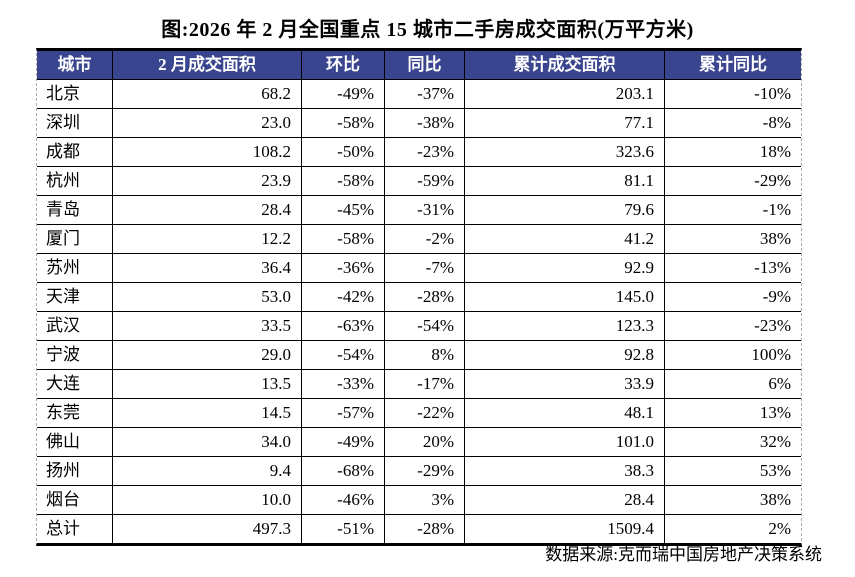 This screenshot has height=577, width=855. I want to click on city-cell: 大连, so click(75, 384).